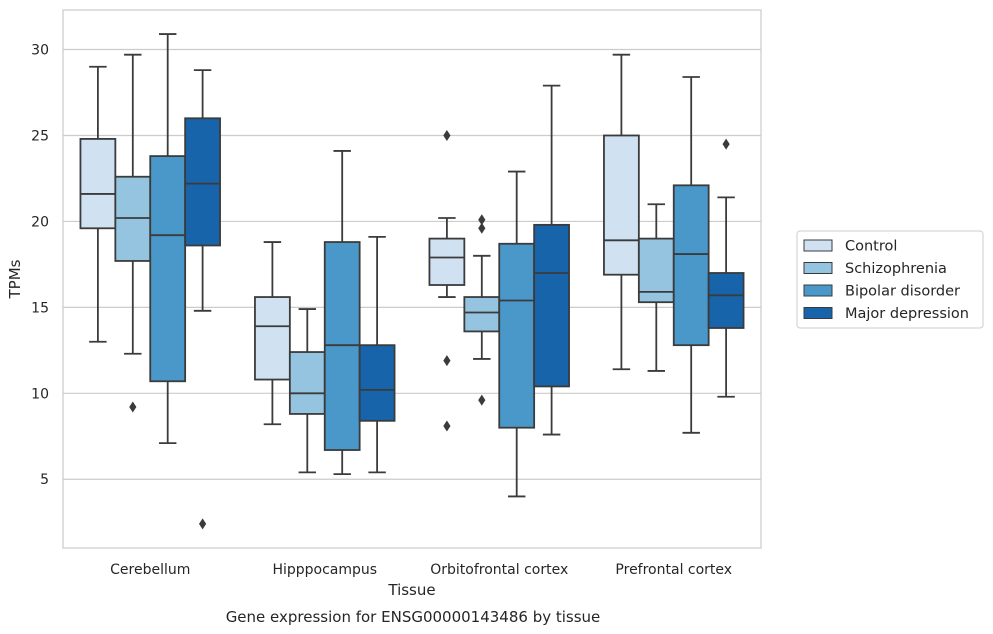  Describe the element at coordinates (902, 292) in the screenshot. I see `legend-label: Bipolar disorder` at that location.